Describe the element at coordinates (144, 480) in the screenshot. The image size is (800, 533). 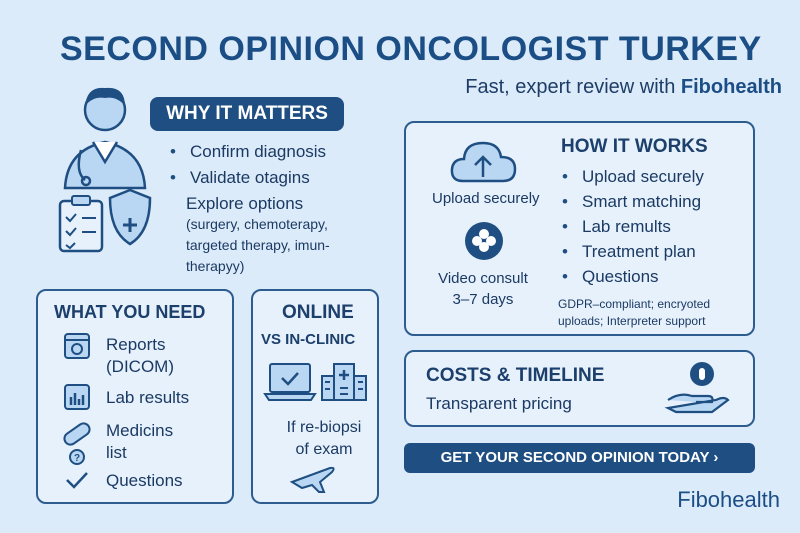
I see `need-item-questions: Questions` at that location.